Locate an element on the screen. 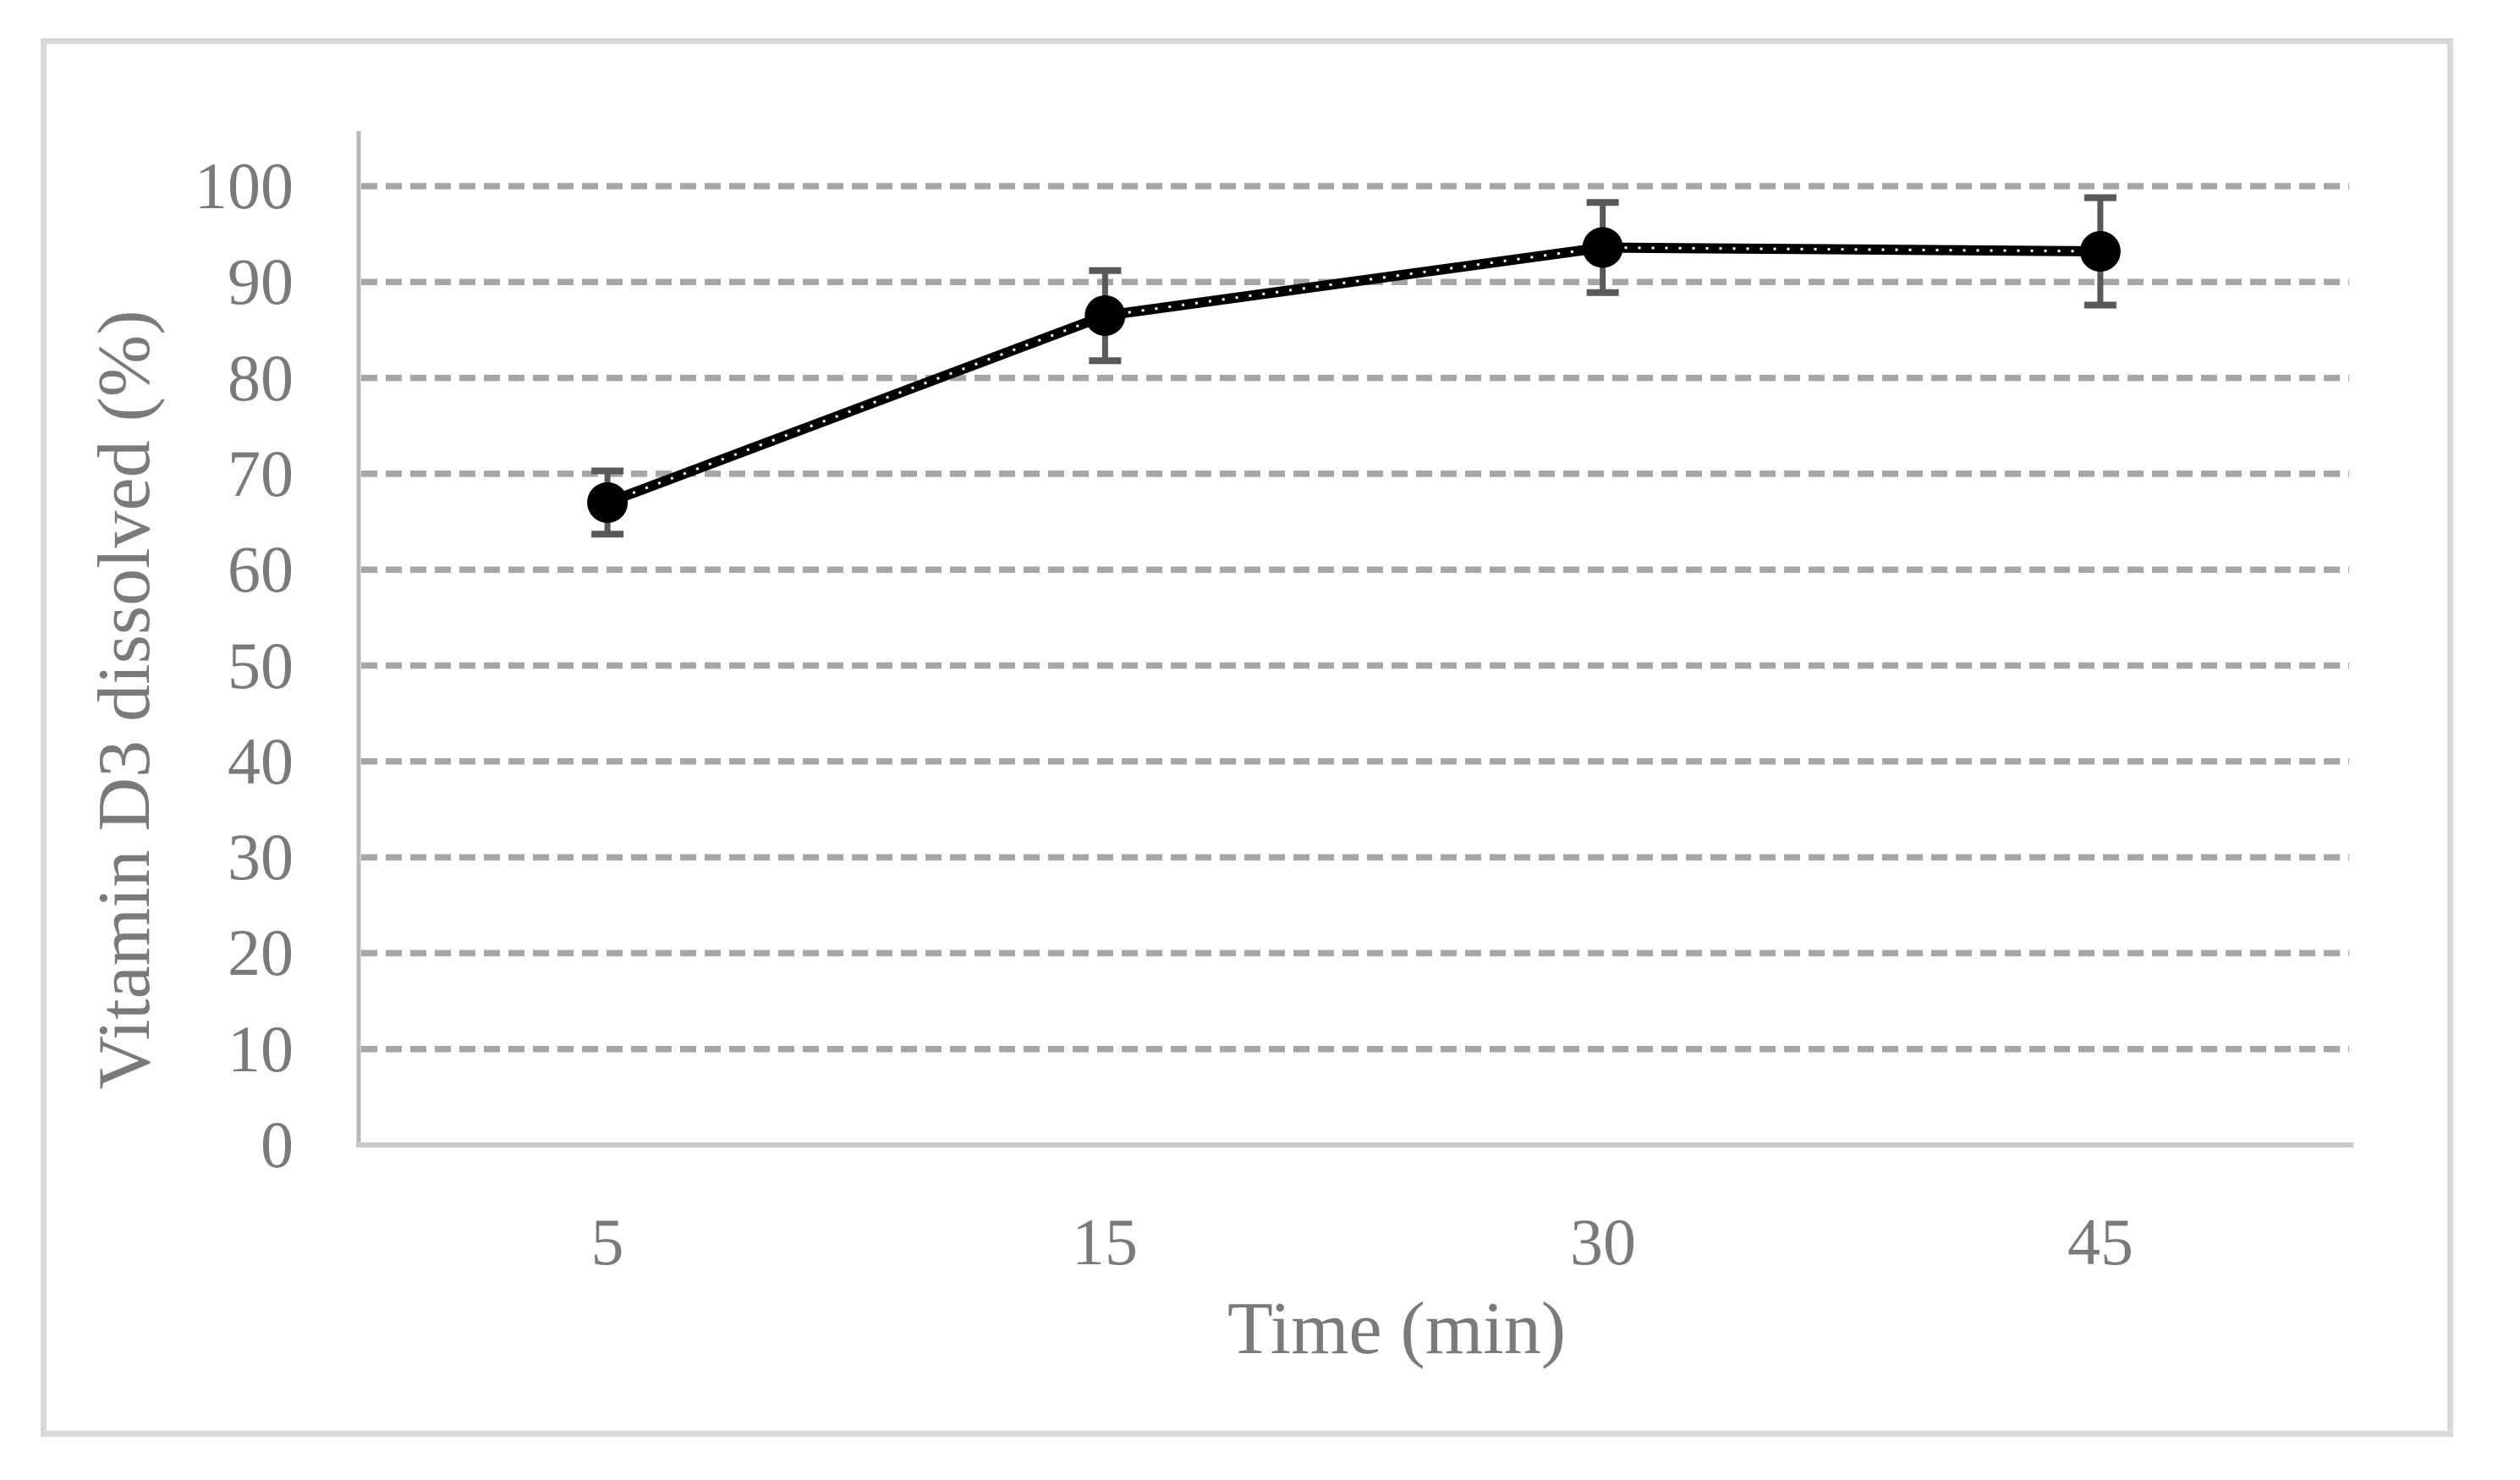 This screenshot has width=2520, height=1480. x-tick-label: 30 is located at coordinates (1603, 1242).